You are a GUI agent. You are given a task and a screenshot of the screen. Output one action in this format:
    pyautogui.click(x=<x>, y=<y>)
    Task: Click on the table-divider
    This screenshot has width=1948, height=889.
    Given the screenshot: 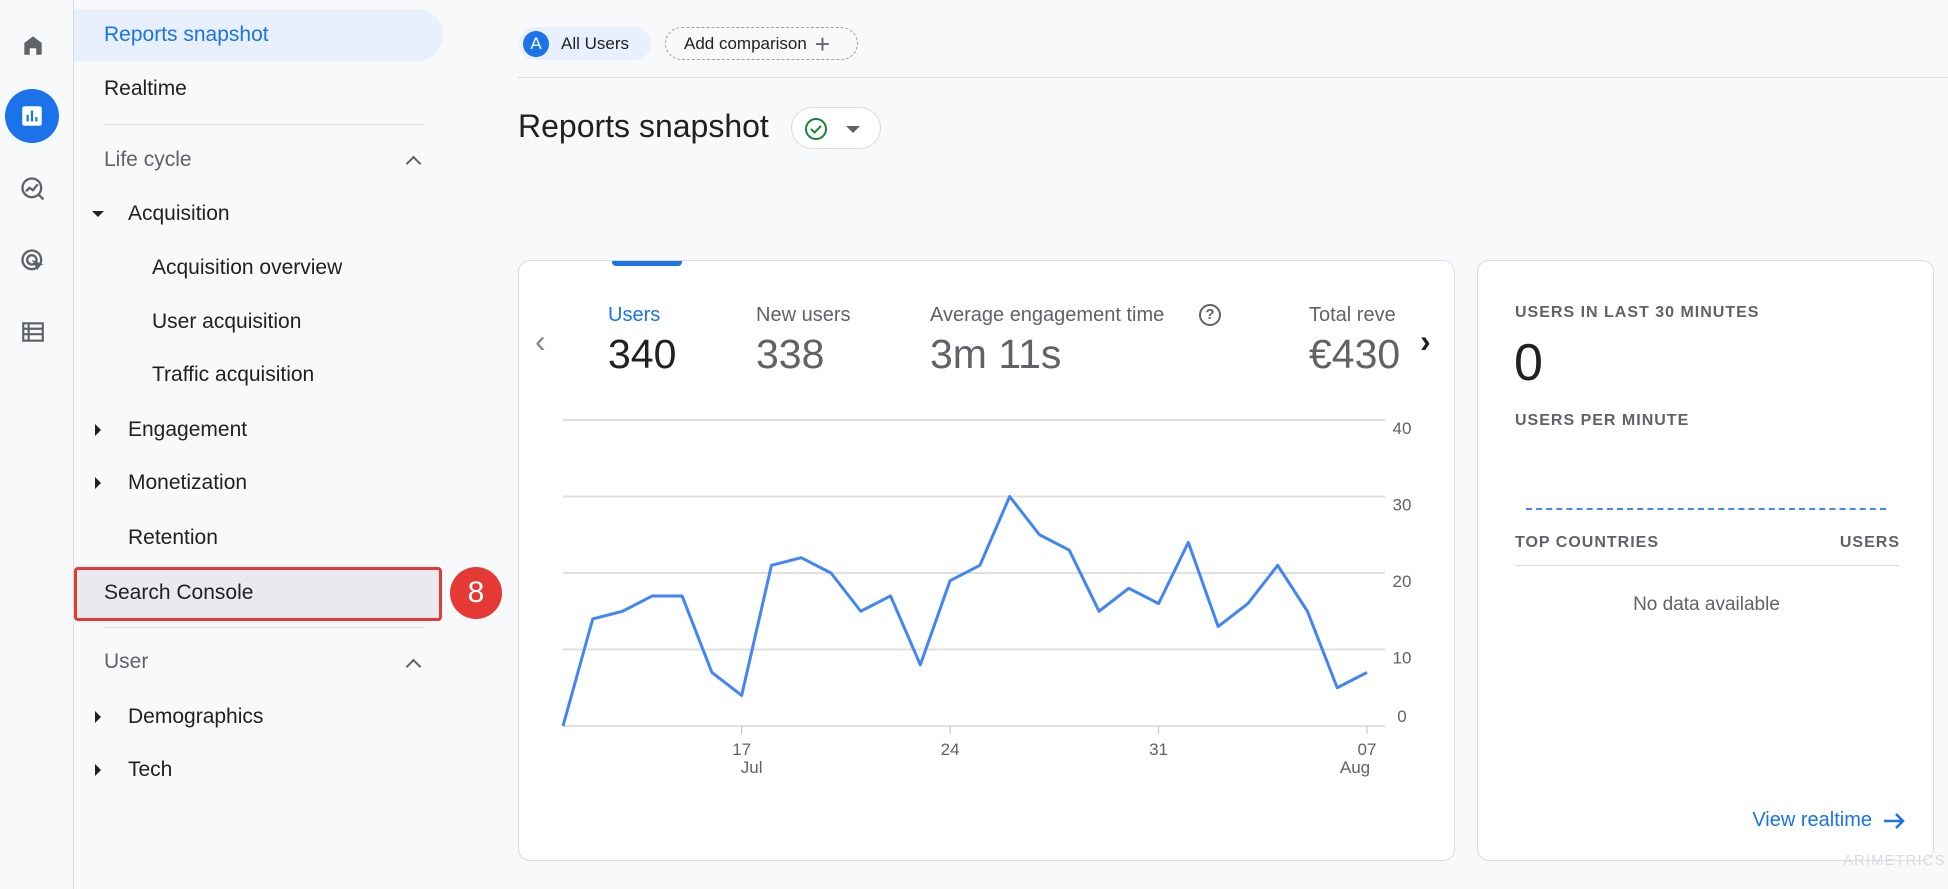 What is the action you would take?
    pyautogui.click(x=1707, y=565)
    